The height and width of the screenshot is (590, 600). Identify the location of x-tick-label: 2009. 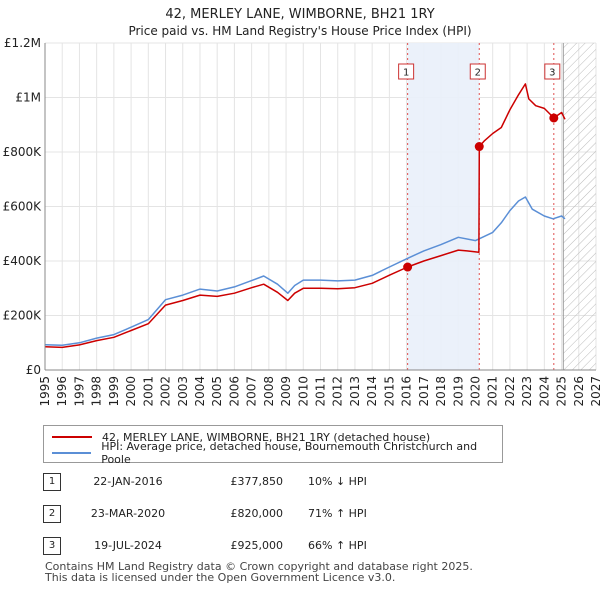
(286, 391).